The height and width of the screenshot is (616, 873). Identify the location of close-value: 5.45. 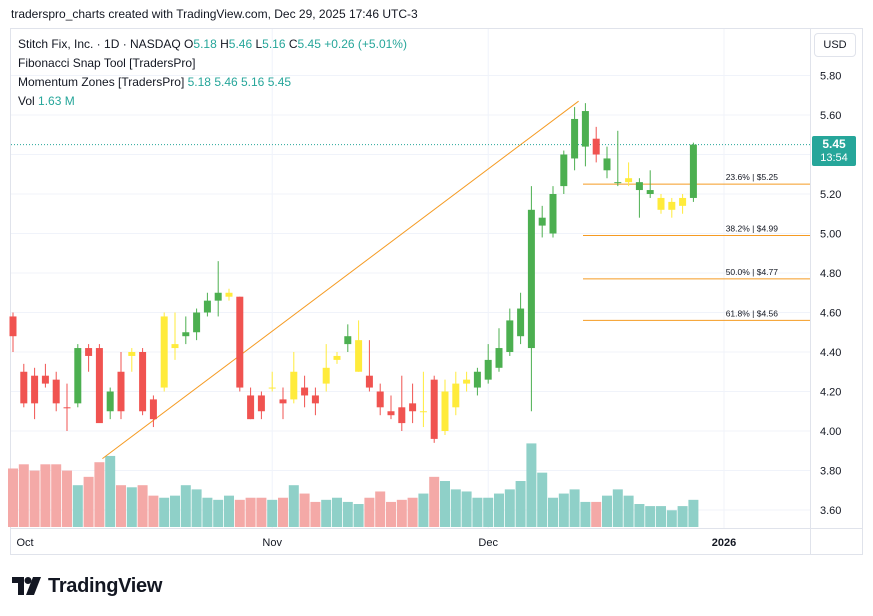
(309, 44).